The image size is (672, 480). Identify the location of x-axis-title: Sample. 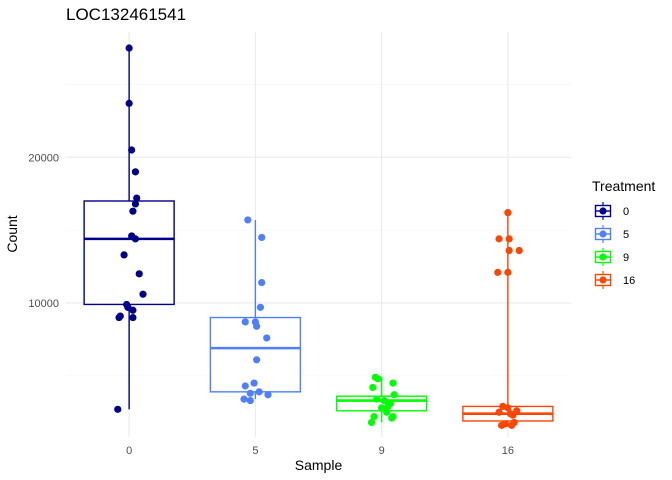
(319, 465).